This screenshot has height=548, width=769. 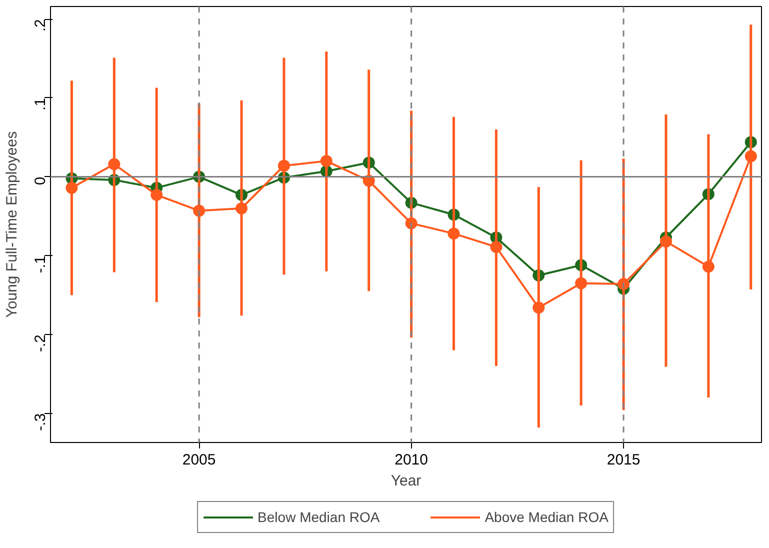 What do you see at coordinates (40, 104) in the screenshot?
I see `y-tick-label: .1` at bounding box center [40, 104].